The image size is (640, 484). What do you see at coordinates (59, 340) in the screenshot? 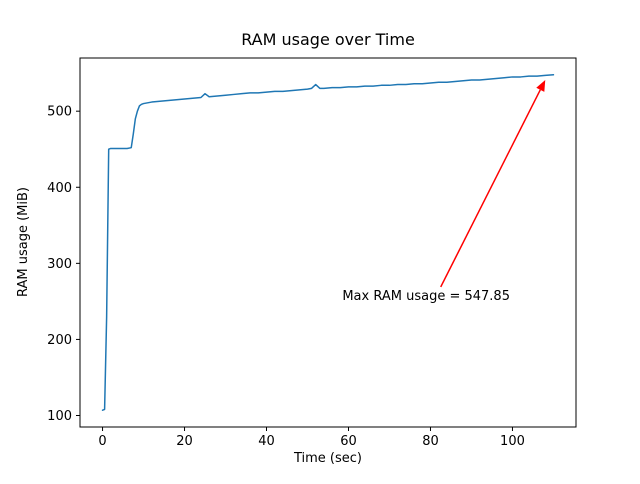
I see `y-tick-label: 200` at bounding box center [59, 340].